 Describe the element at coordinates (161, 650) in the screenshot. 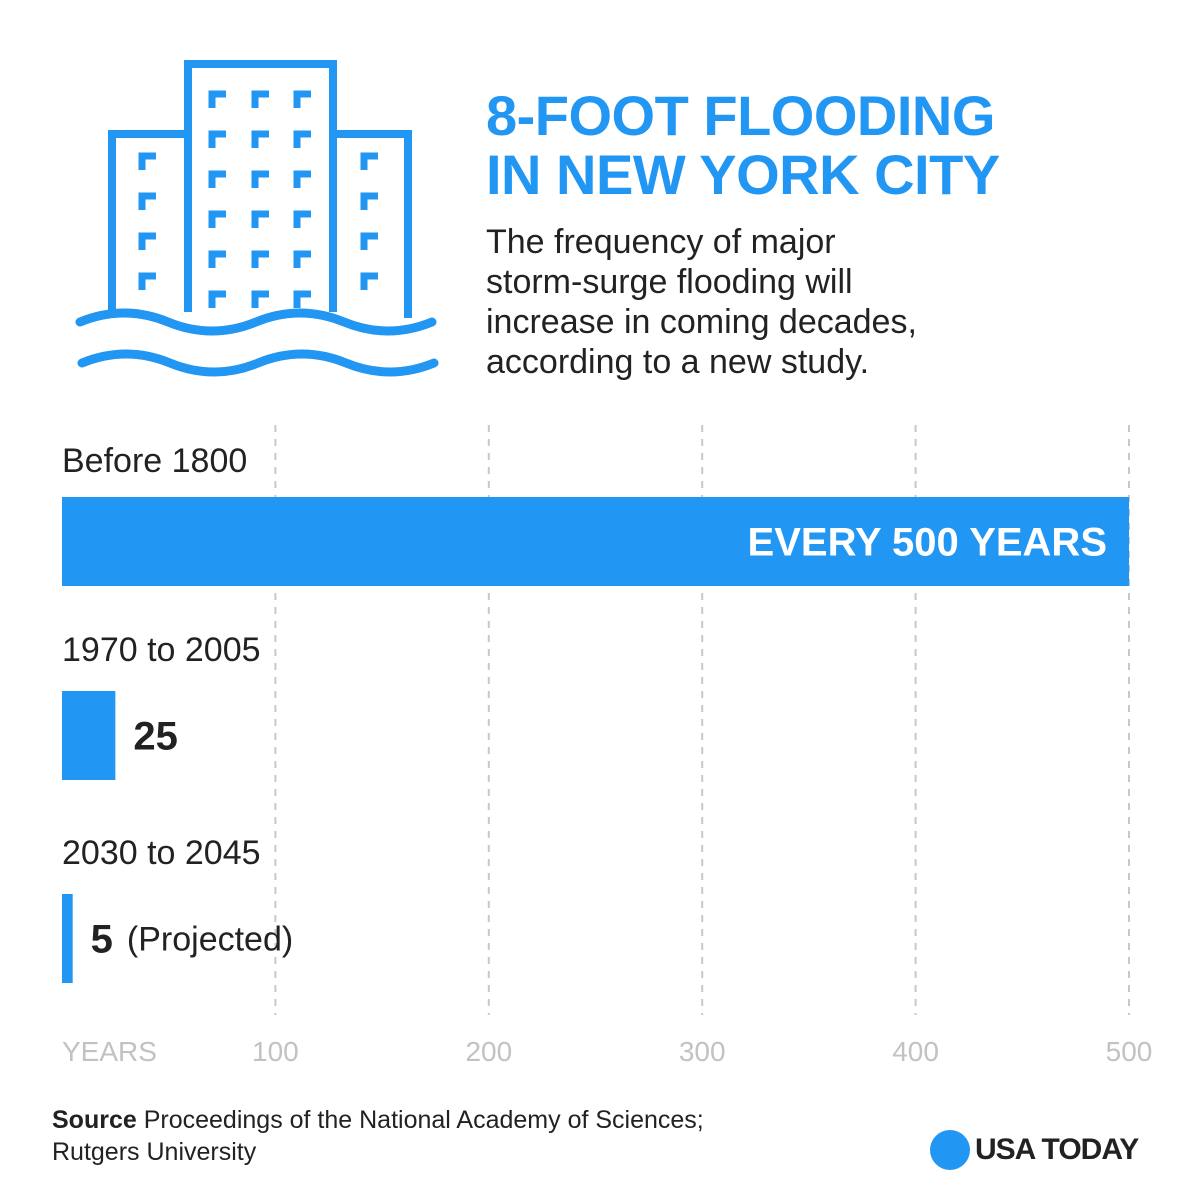

I see `category-label: 1970 to 2005` at that location.